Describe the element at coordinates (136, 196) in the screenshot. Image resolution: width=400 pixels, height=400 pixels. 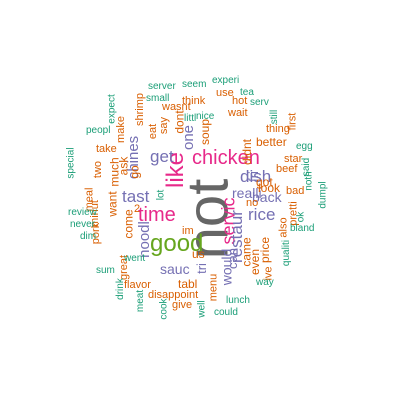
I see `word-tast: tast` at that location.